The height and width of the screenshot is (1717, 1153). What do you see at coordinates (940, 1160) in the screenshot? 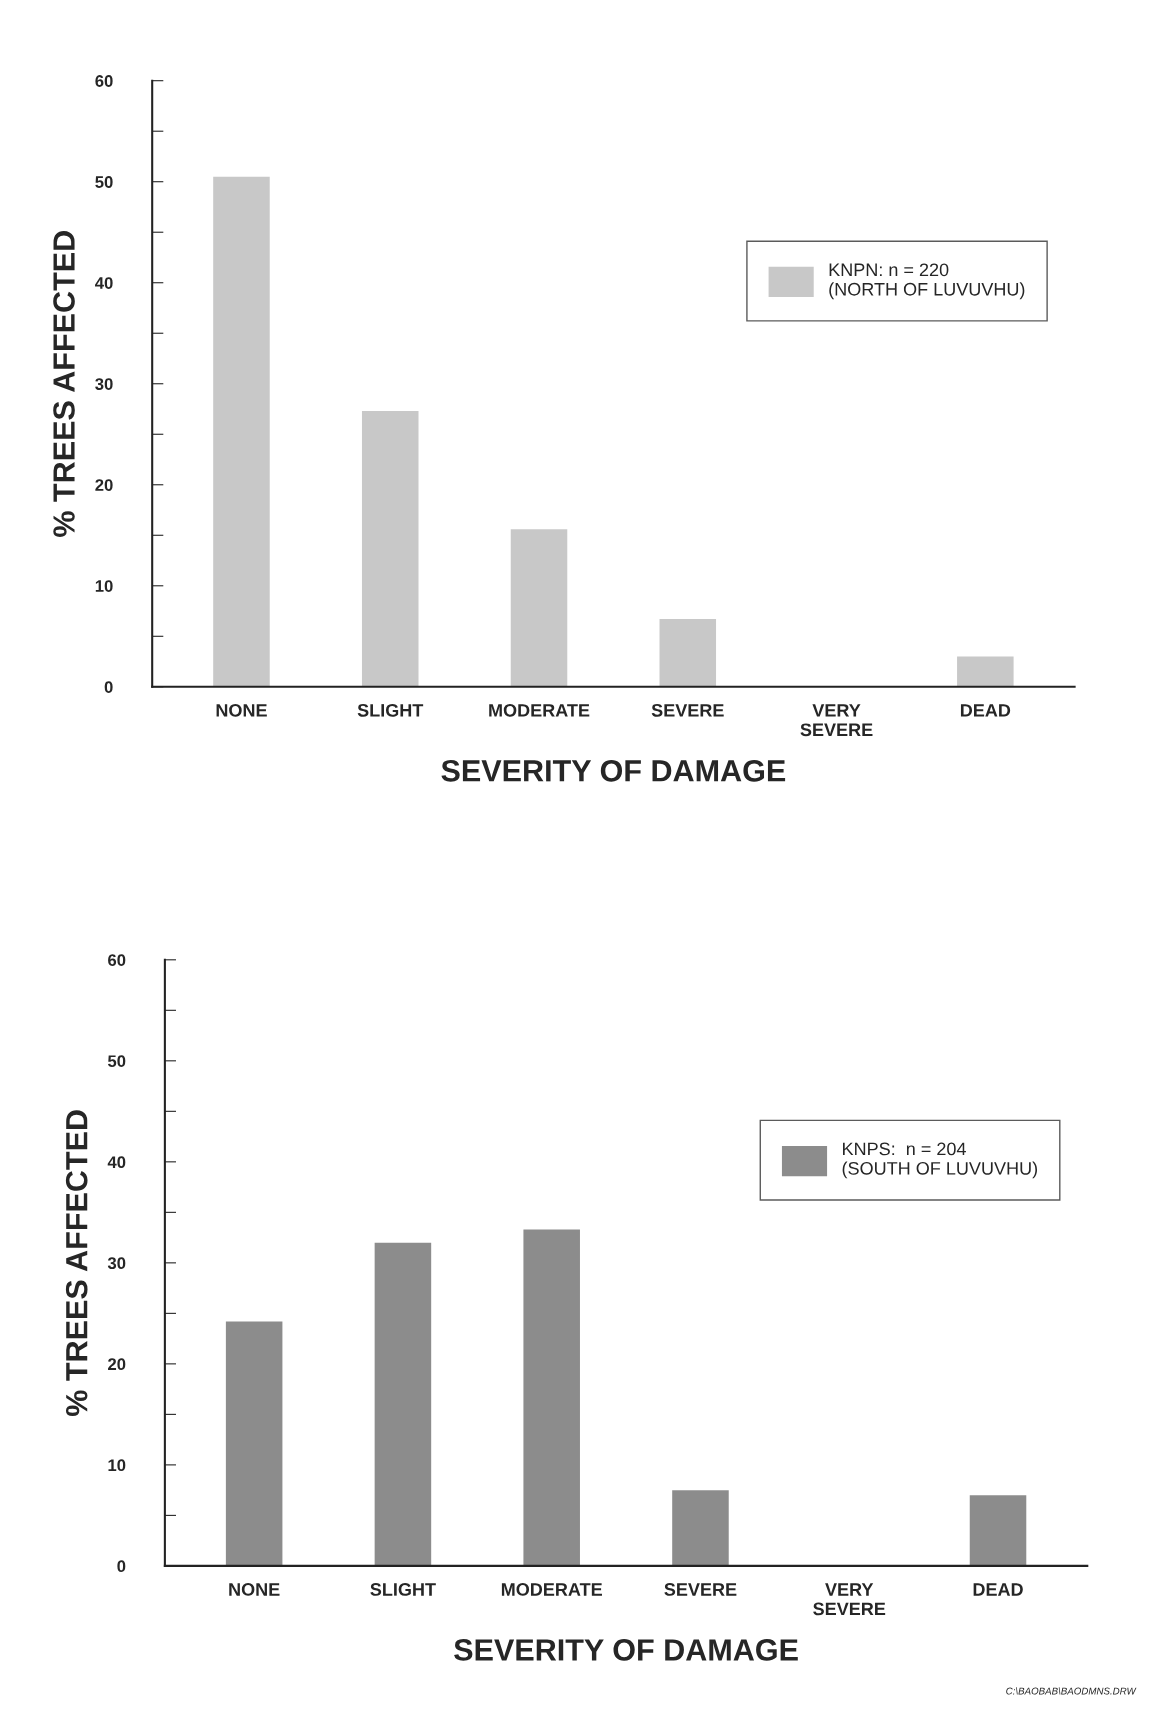
I see `legend-label: KNPS: n = 204 (SOUTH OF LUVUVHU)` at bounding box center [940, 1160].